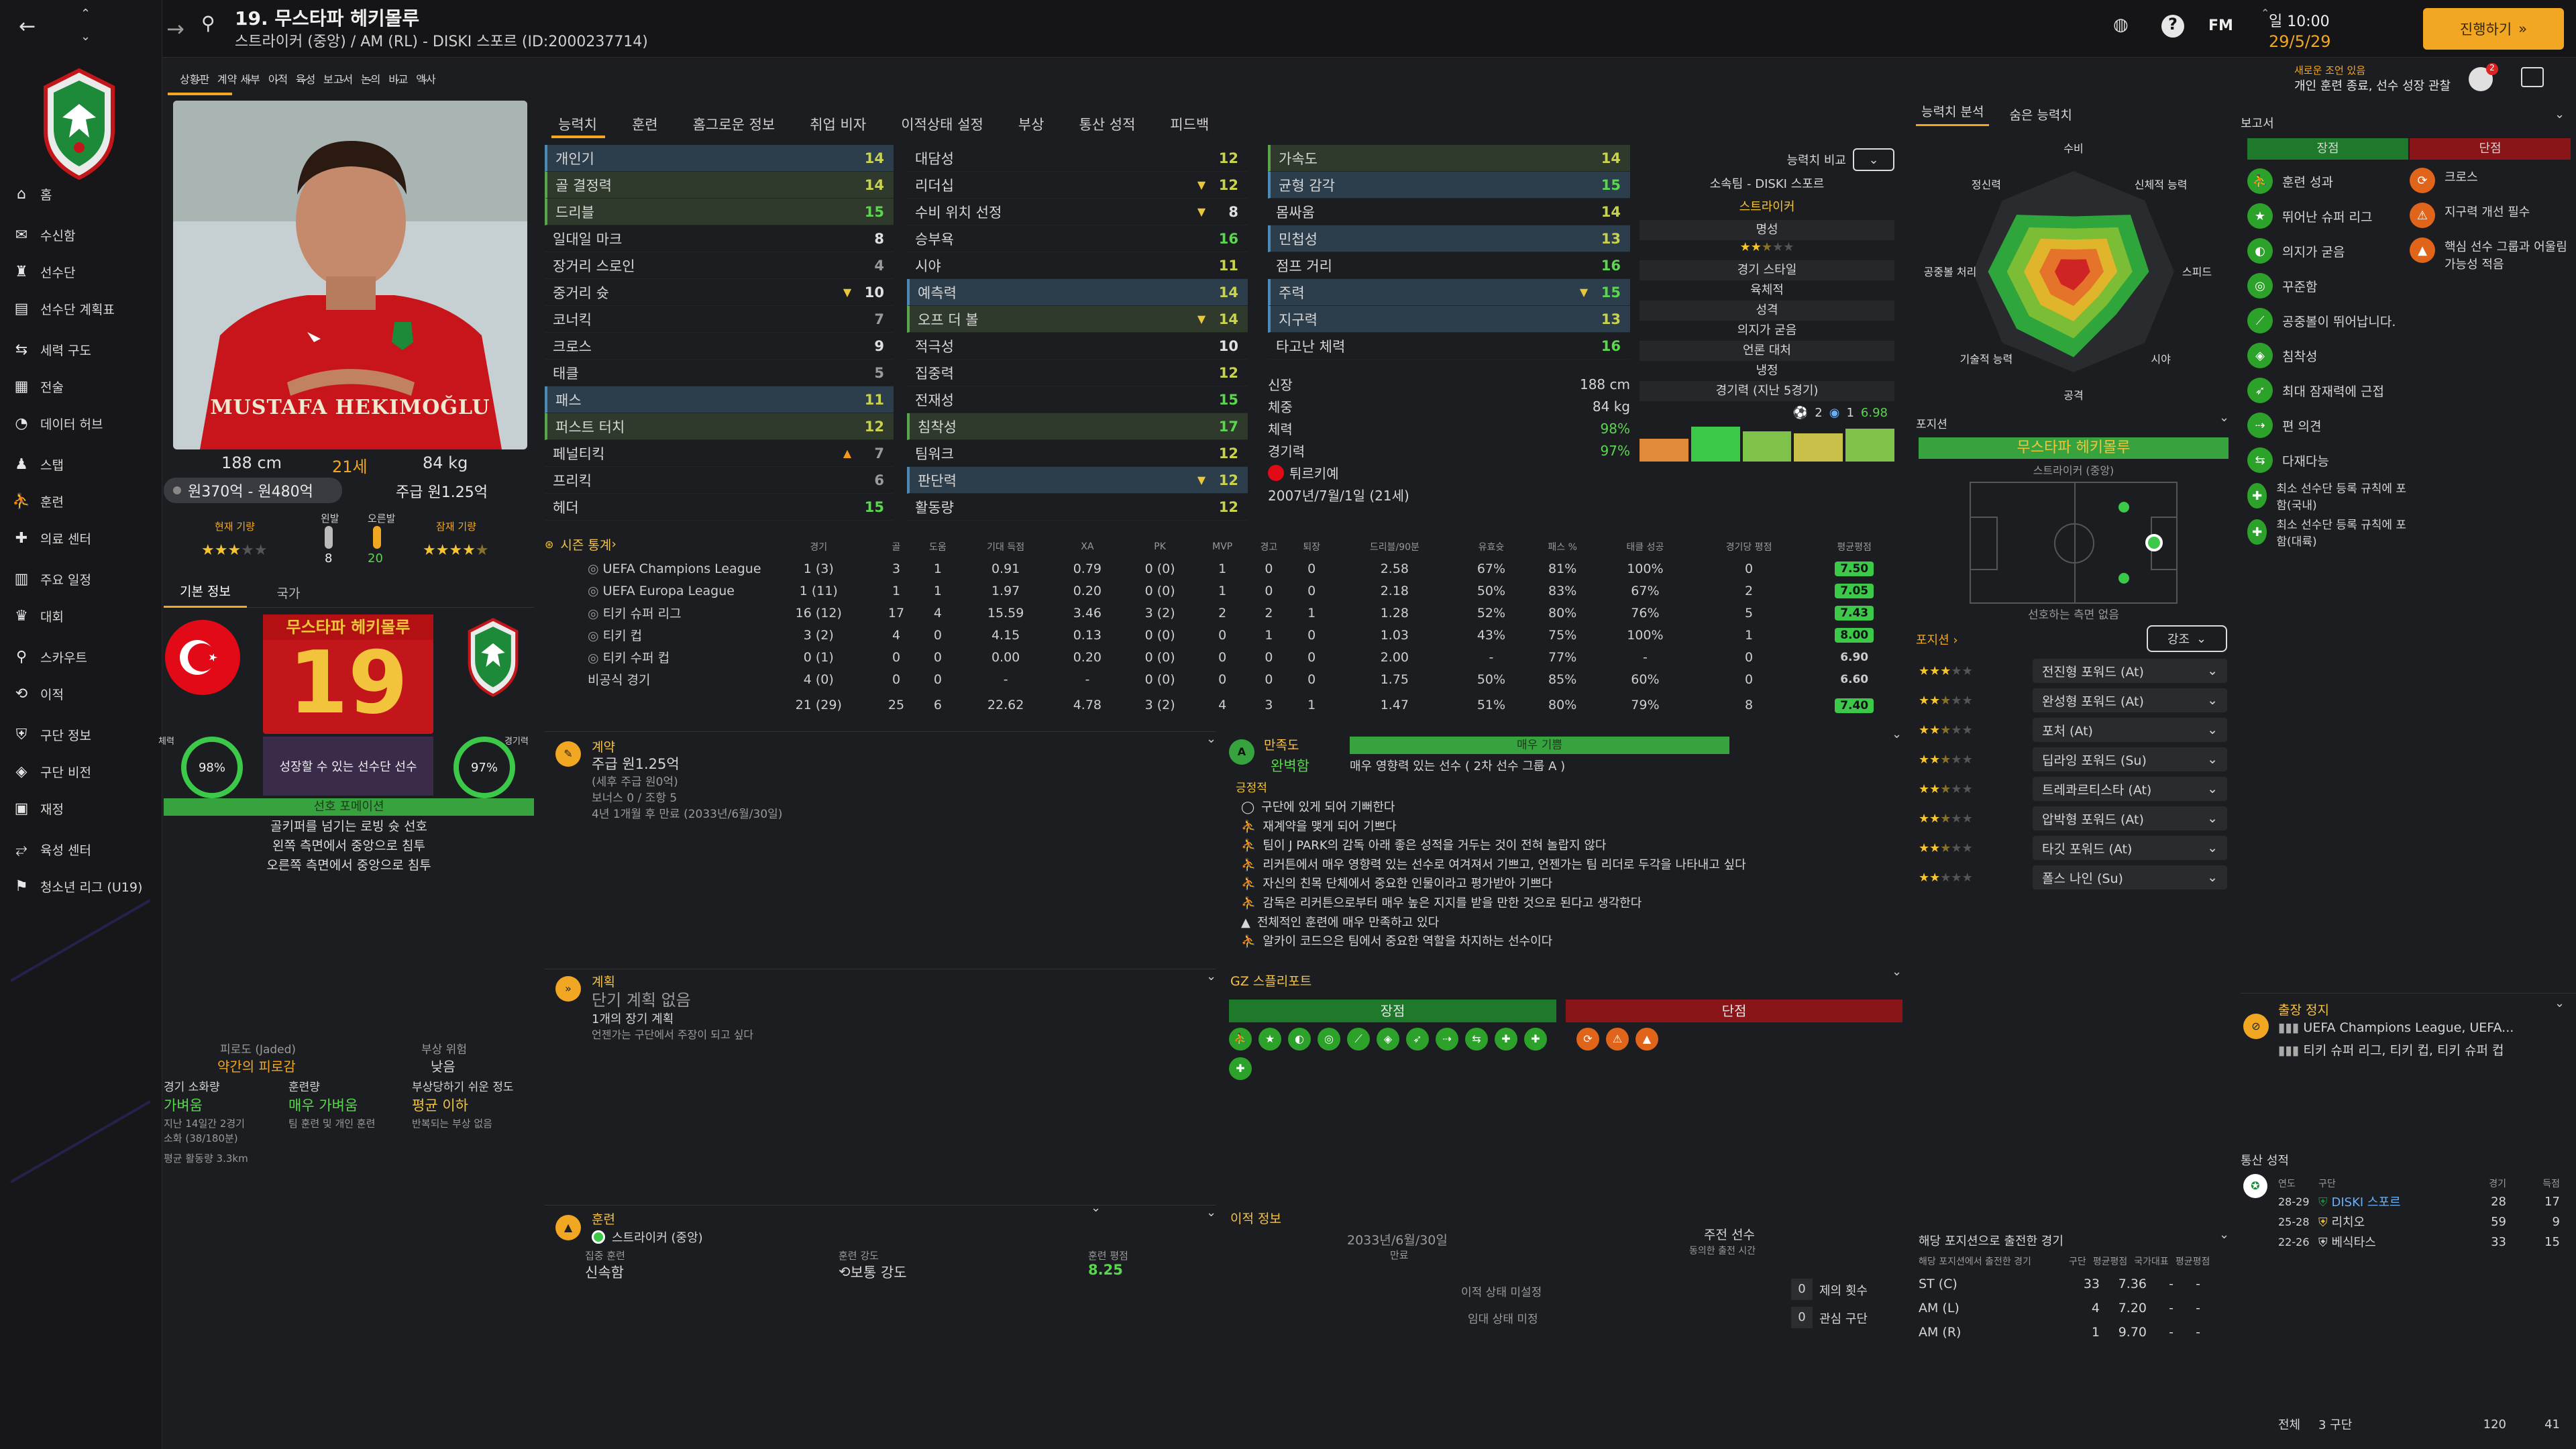  Describe the element at coordinates (1476, 1039) in the screenshot. I see `scout-pro-icon: ⇆` at that location.